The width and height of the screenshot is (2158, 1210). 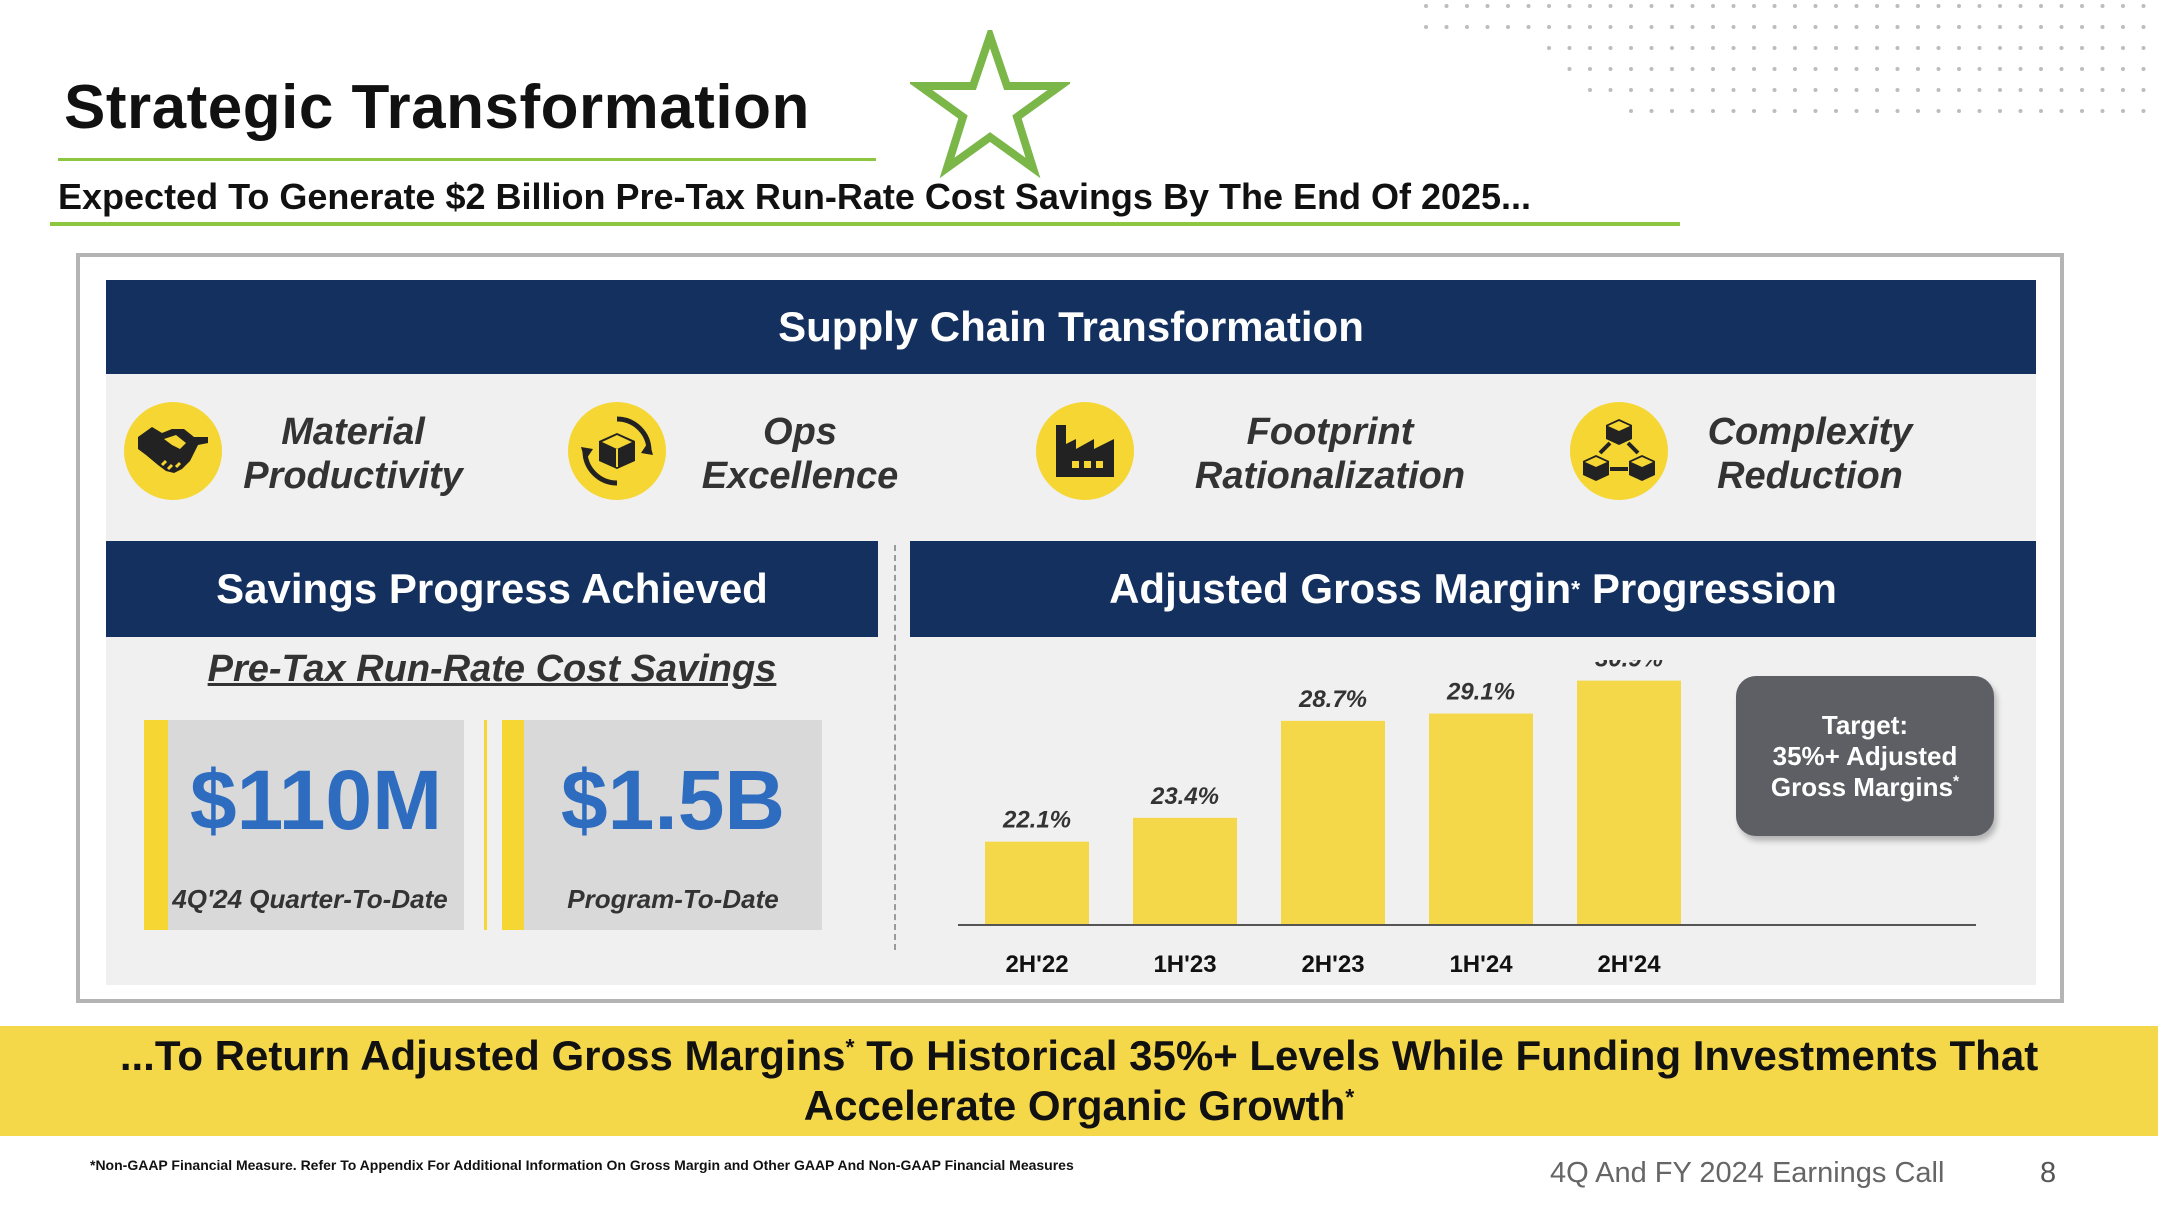 What do you see at coordinates (800, 432) in the screenshot?
I see `pillar-label-line1: Ops` at bounding box center [800, 432].